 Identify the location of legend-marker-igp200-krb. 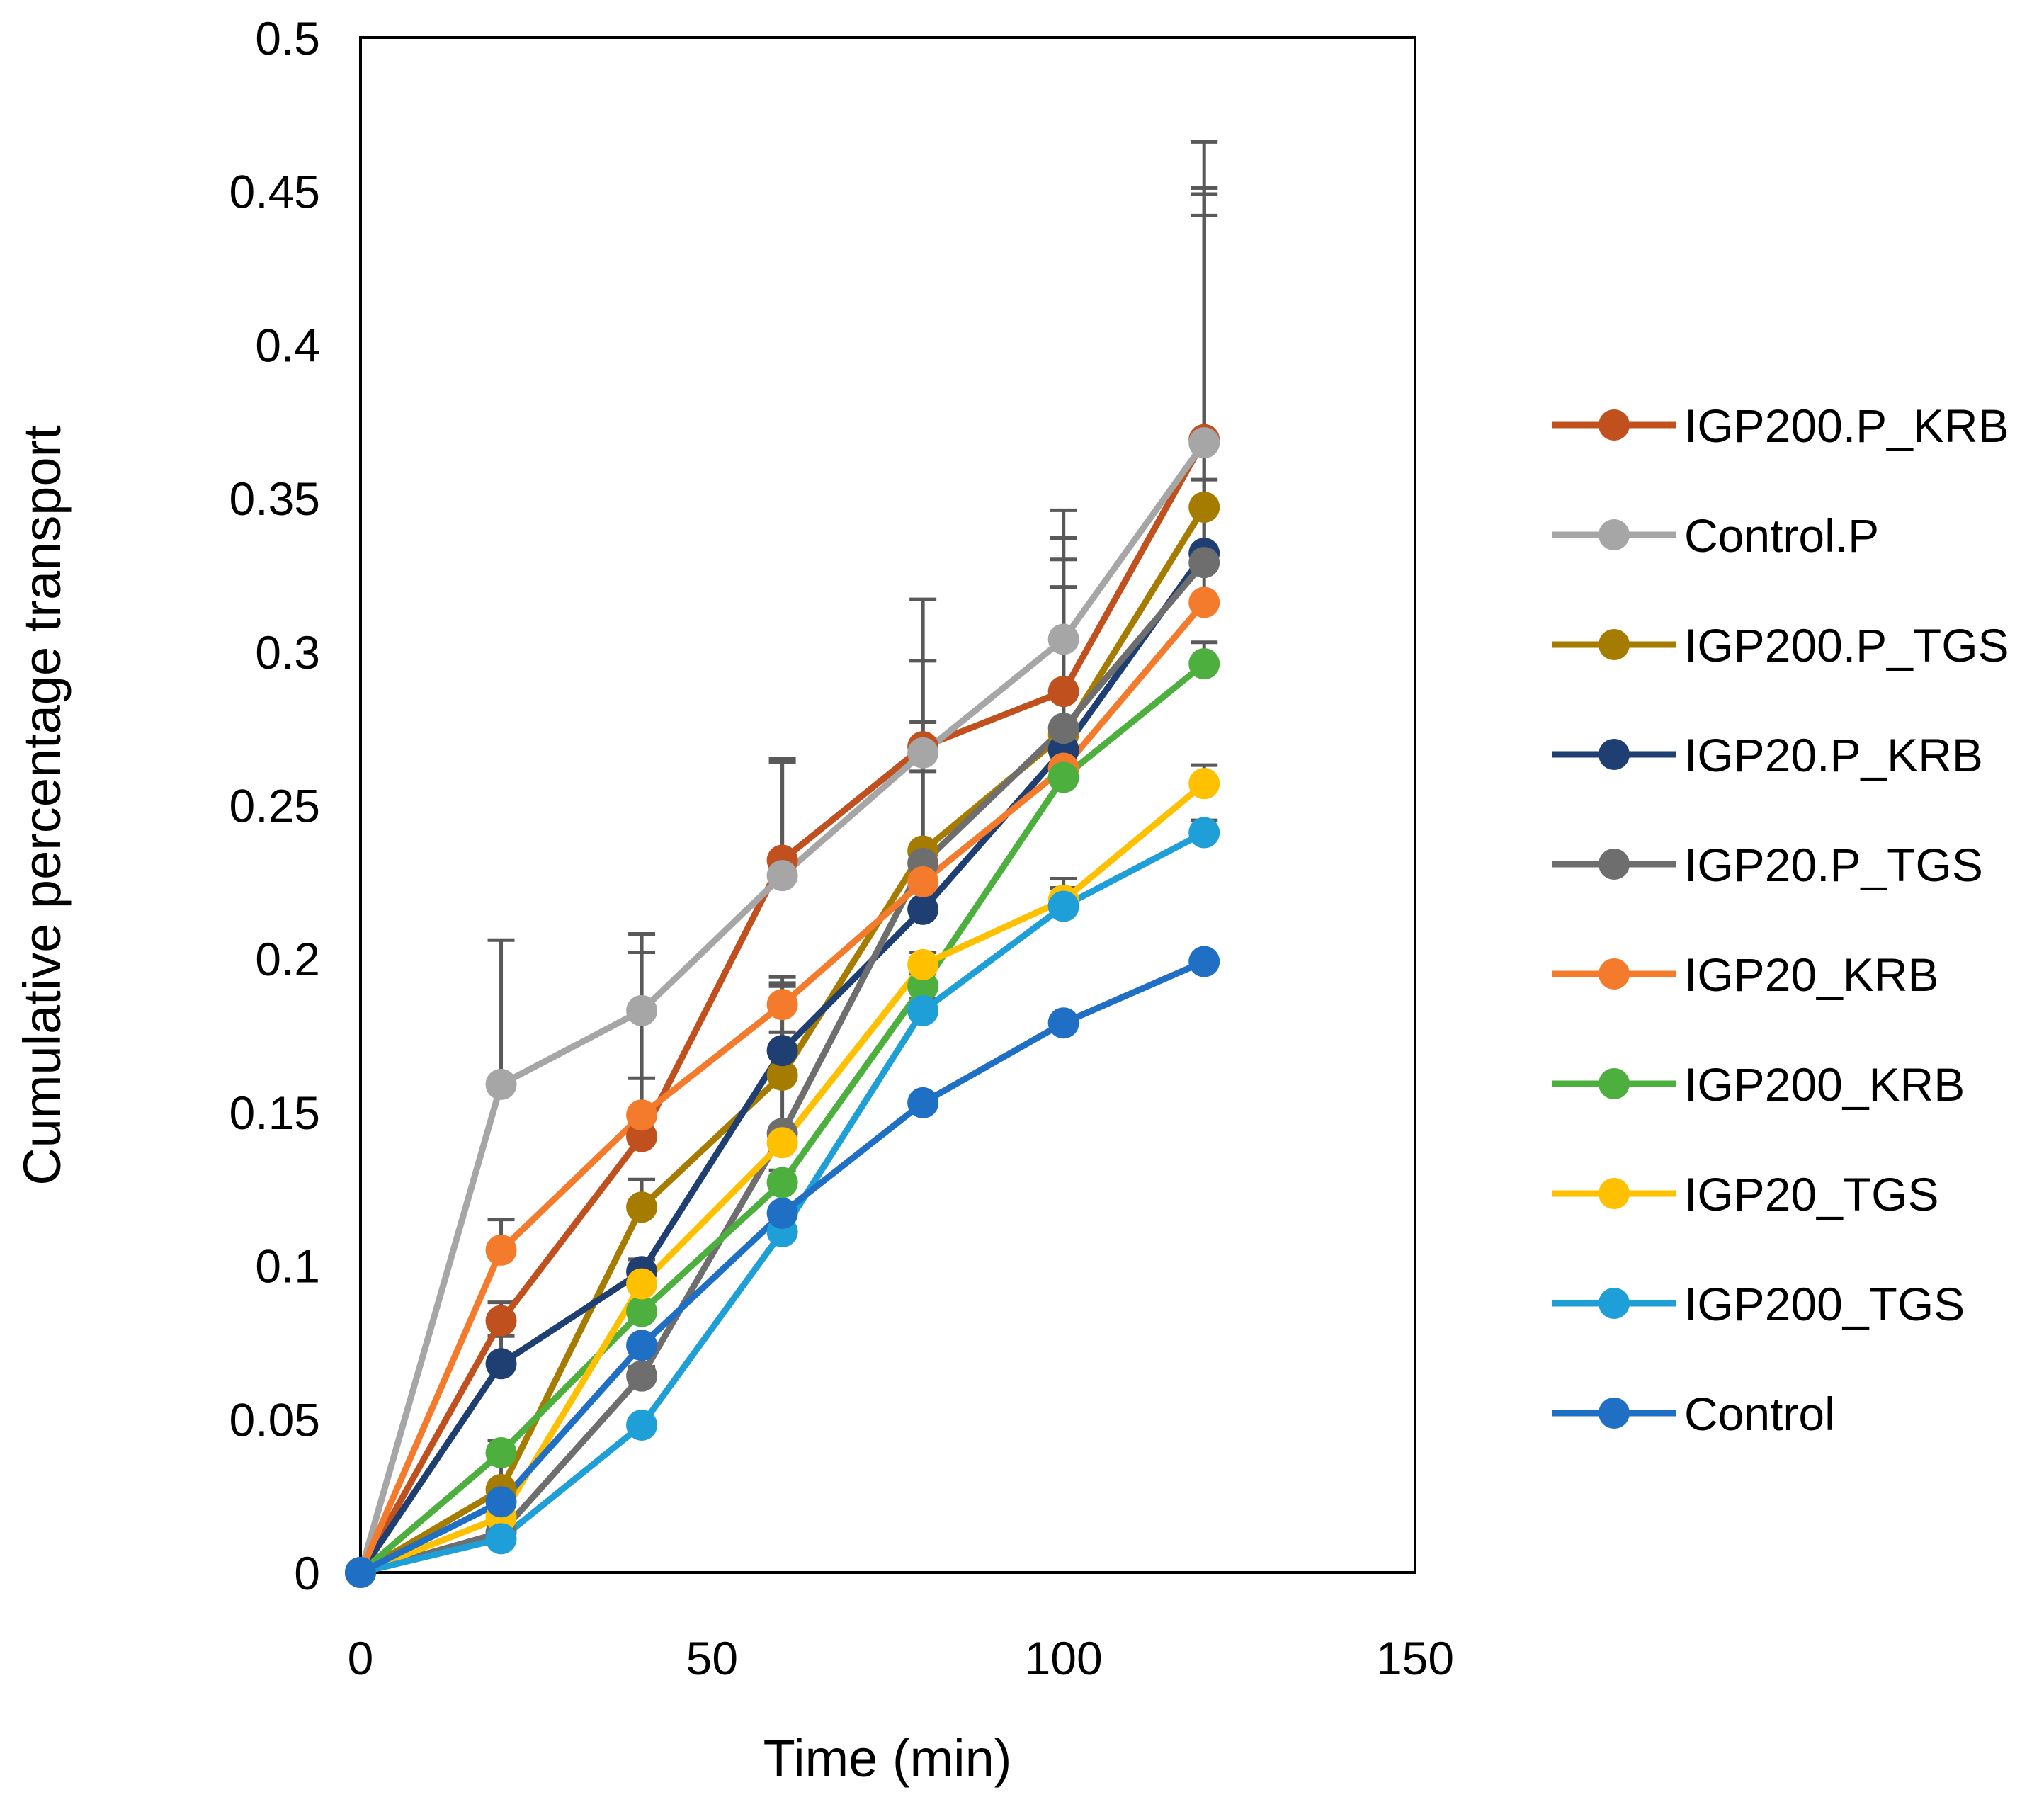
(1615, 1084).